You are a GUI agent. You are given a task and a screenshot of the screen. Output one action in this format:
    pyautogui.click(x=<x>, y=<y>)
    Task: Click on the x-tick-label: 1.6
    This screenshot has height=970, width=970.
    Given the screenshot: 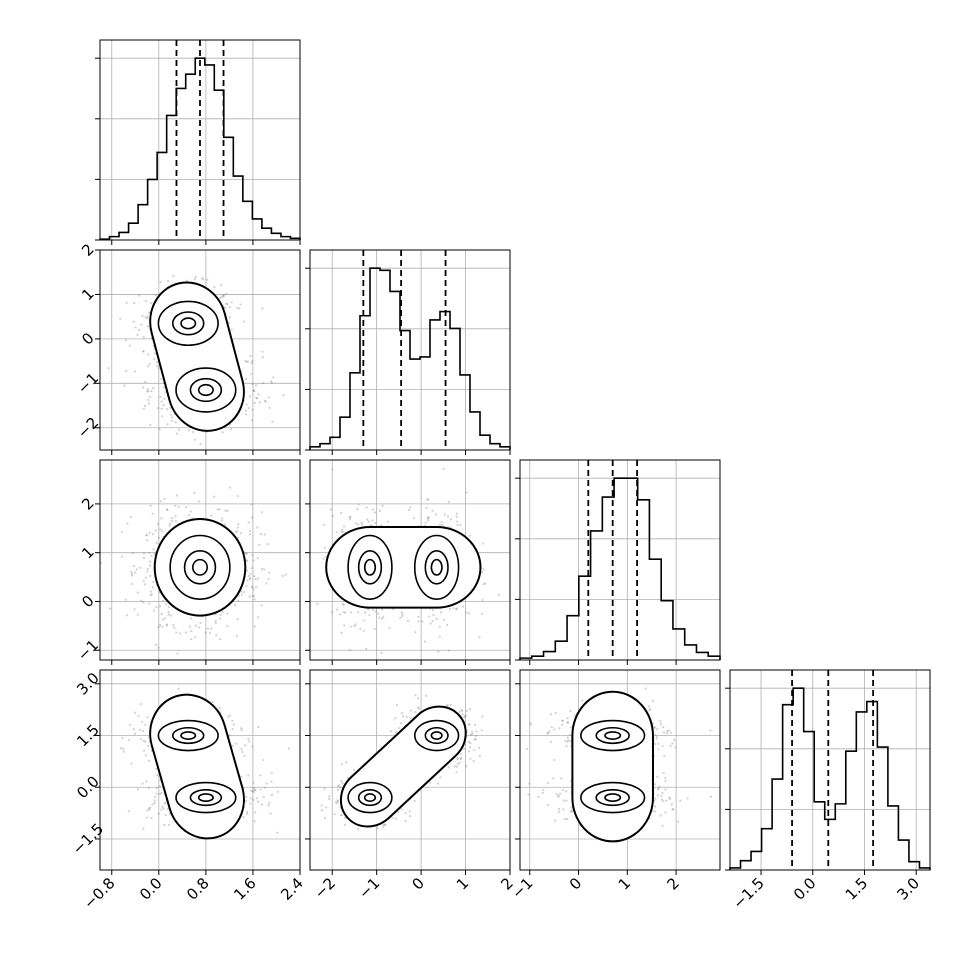 What is the action you would take?
    pyautogui.click(x=245, y=889)
    